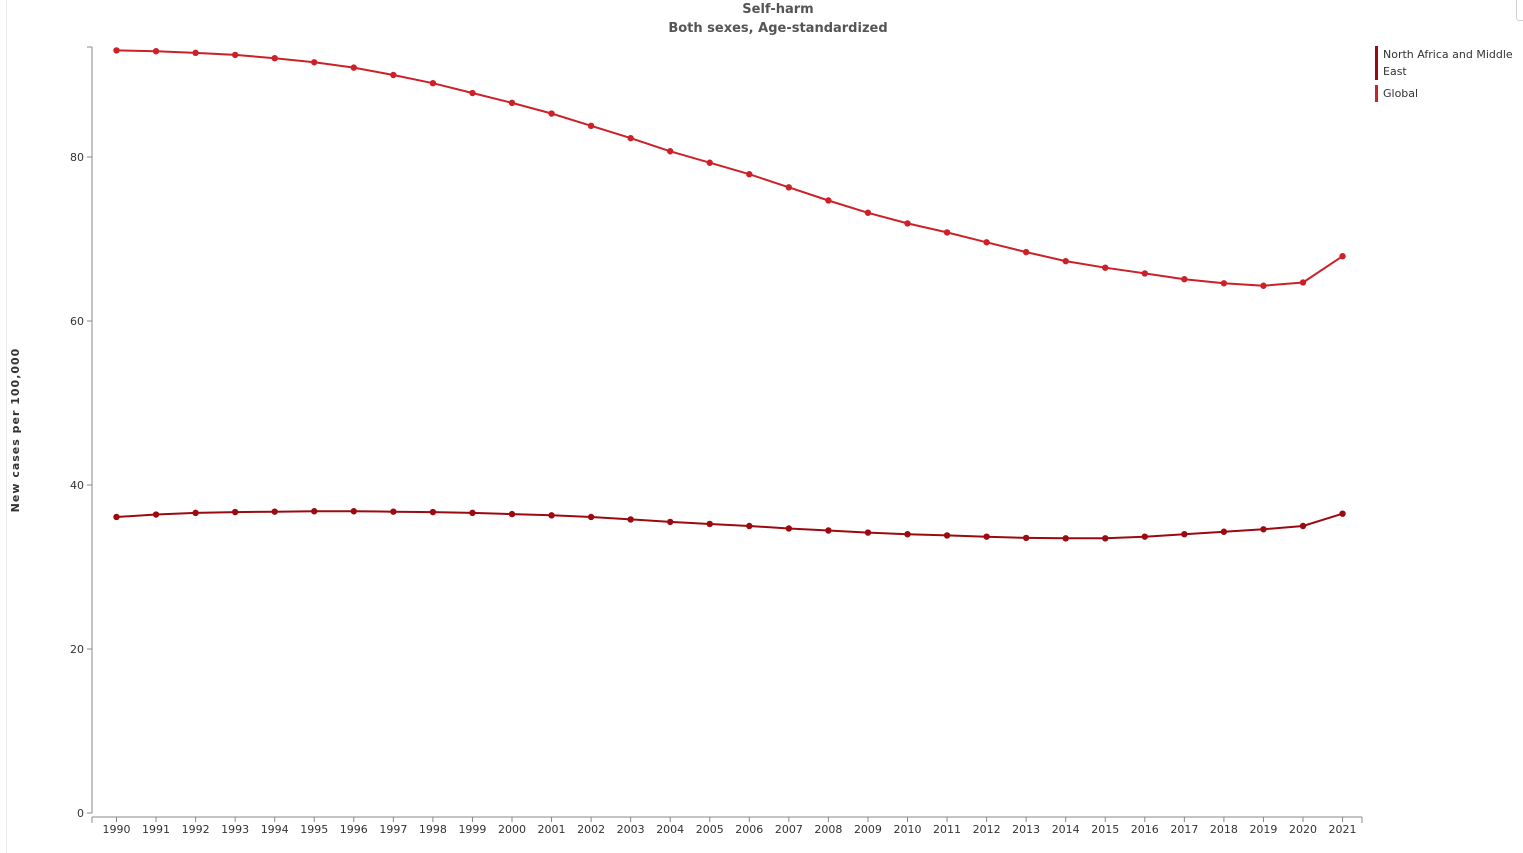 Image resolution: width=1523 pixels, height=853 pixels. I want to click on y-tick-label: 0, so click(80, 813).